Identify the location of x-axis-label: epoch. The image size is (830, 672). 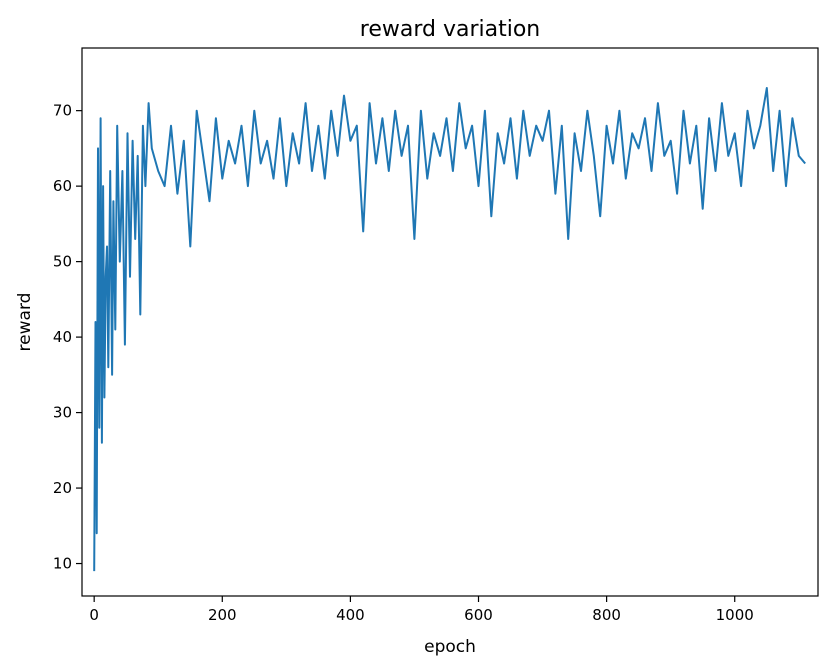
(450, 647).